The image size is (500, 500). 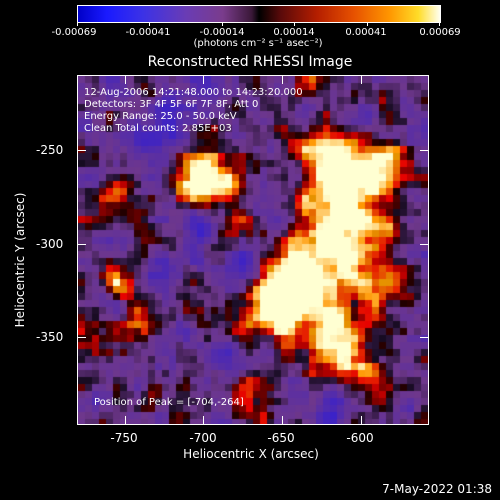 What do you see at coordinates (222, 32) in the screenshot?
I see `colorbar-label: -0.00014` at bounding box center [222, 32].